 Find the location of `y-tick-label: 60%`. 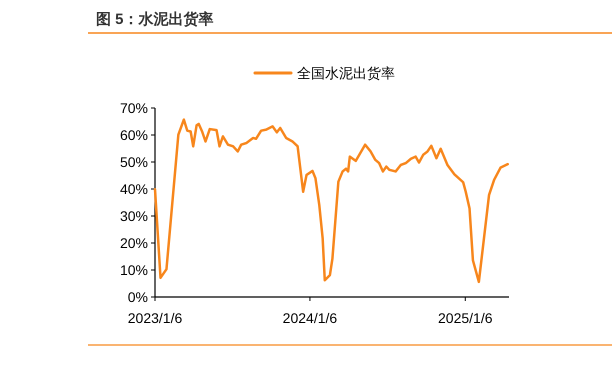

y-tick-label: 60% is located at coordinates (134, 135).